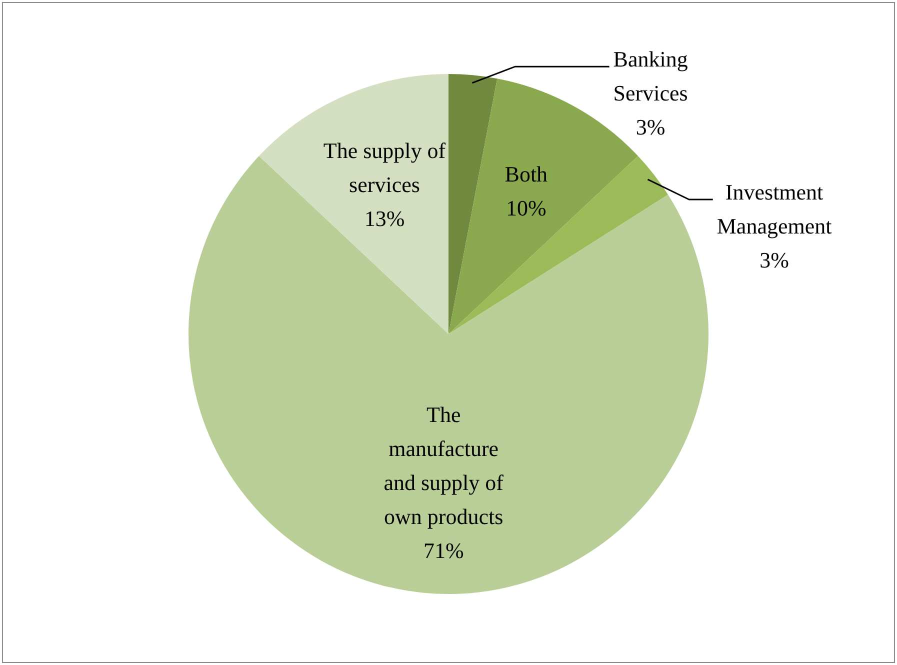 The image size is (897, 665). Describe the element at coordinates (650, 76) in the screenshot. I see `slice-label: Banking Services` at that location.